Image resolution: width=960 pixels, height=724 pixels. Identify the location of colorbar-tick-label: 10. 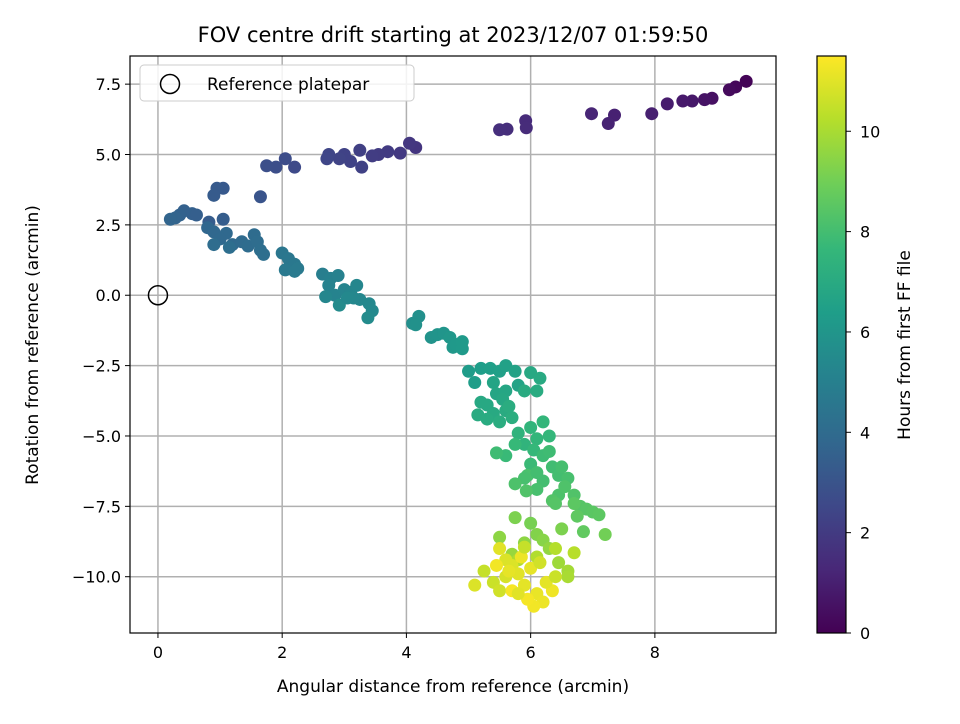
(870, 131).